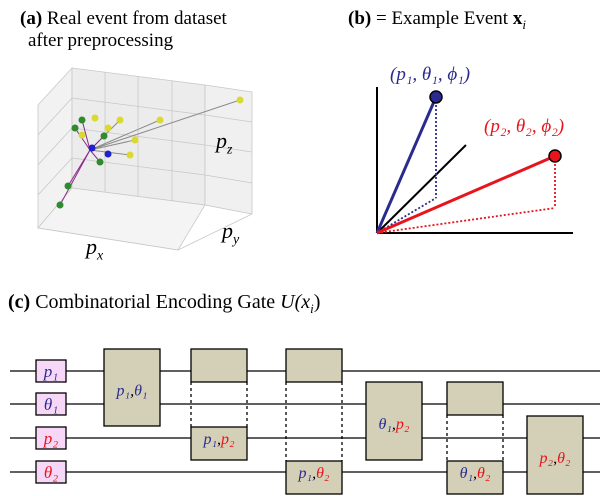 This screenshot has width=608, height=496. What do you see at coordinates (312, 308) in the screenshot?
I see `panel-c-symbol-sub: i` at bounding box center [312, 308].